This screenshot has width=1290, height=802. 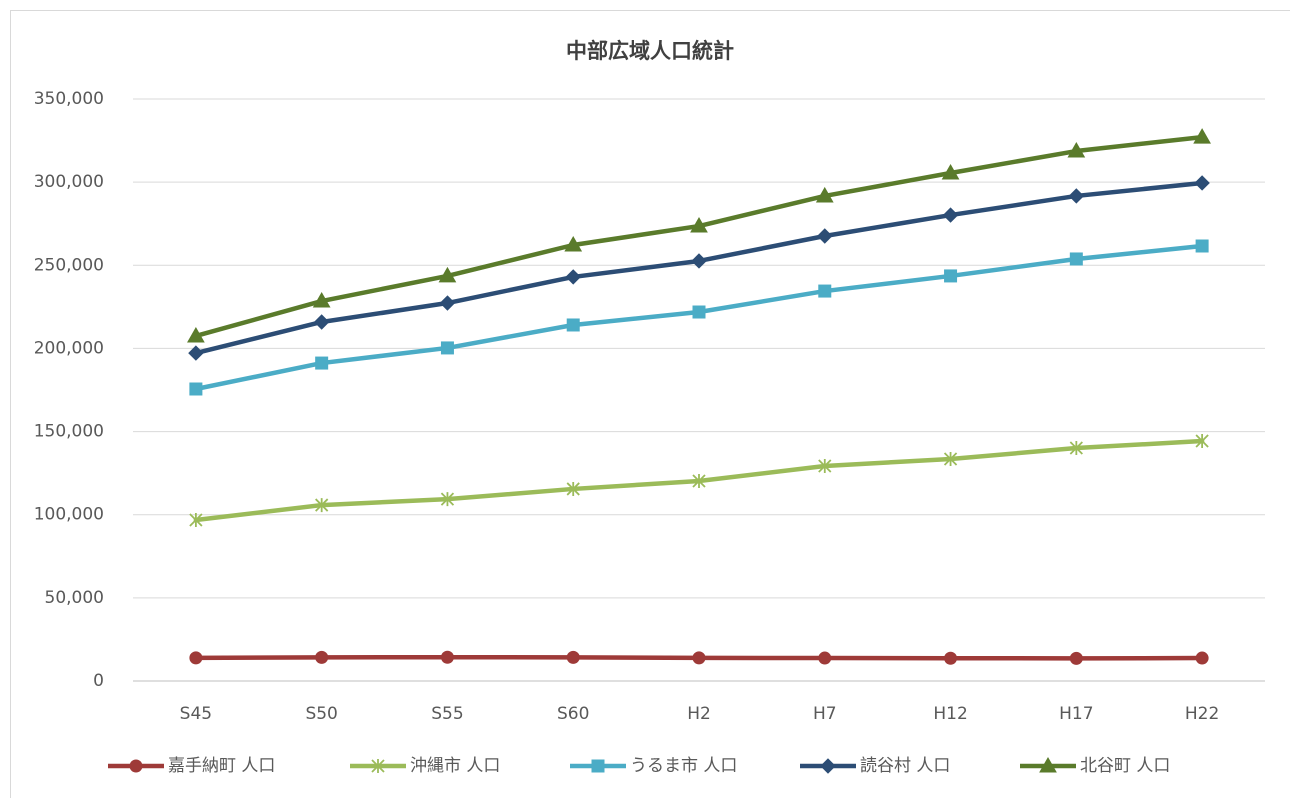 I want to click on y-tick-label: 200,000, so click(x=69, y=348).